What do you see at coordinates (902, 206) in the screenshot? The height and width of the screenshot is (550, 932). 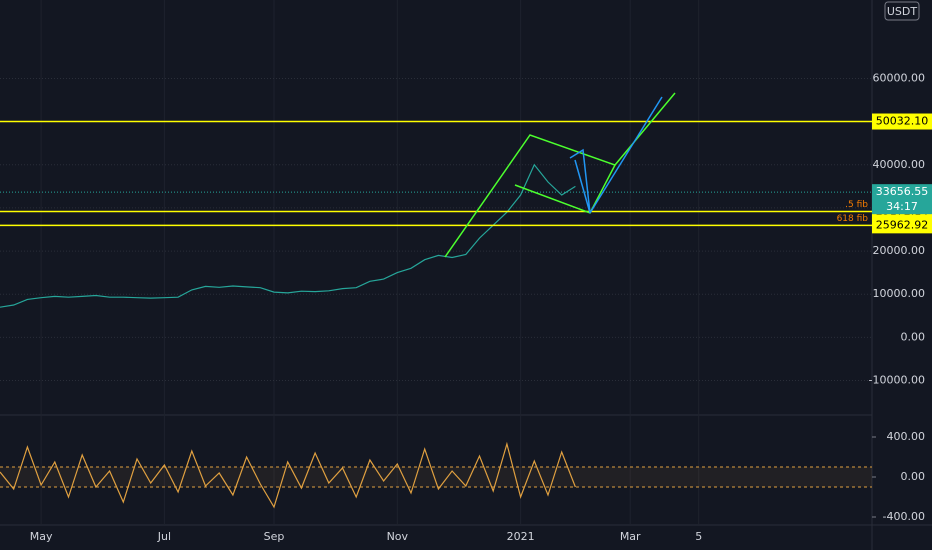 I see `countdown: 34:17` at bounding box center [902, 206].